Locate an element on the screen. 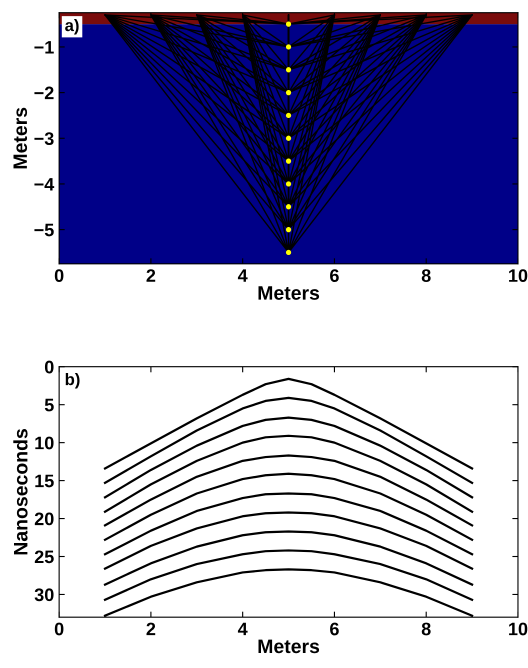 This screenshot has width=528, height=668. y-tick-label: 25 is located at coordinates (44, 557).